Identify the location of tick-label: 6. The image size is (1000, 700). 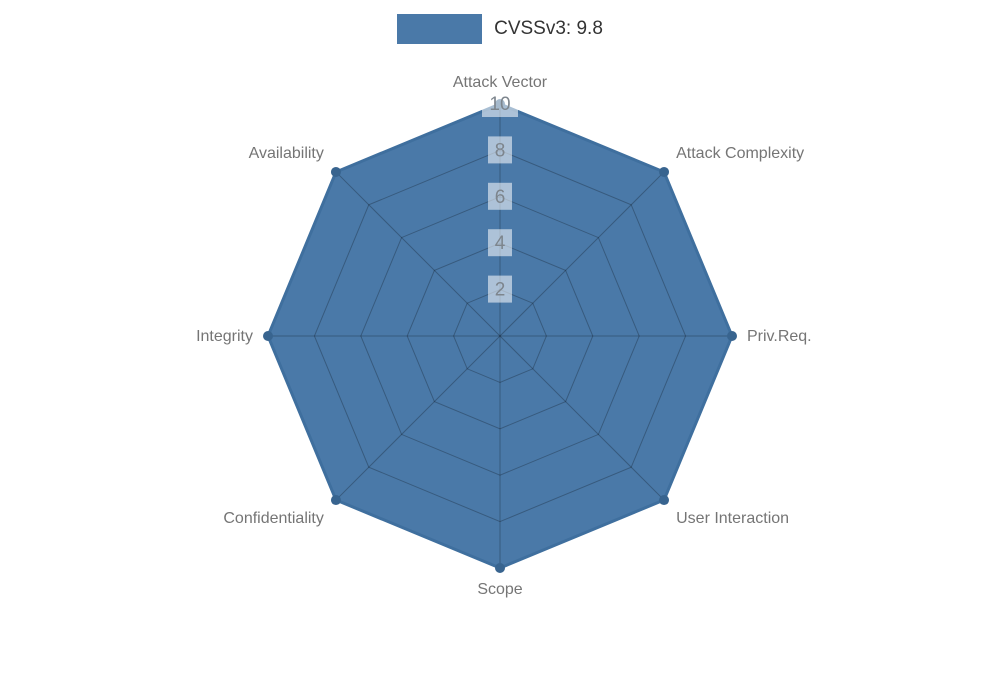
(500, 197).